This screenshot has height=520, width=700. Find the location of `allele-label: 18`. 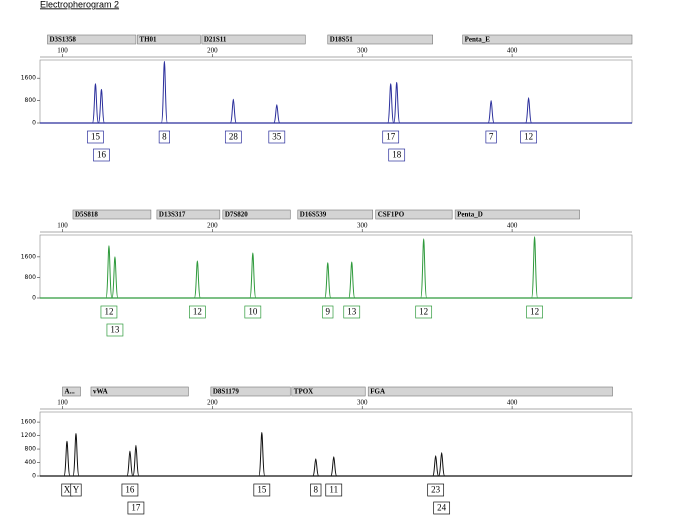

allele-label: 18 is located at coordinates (397, 155).